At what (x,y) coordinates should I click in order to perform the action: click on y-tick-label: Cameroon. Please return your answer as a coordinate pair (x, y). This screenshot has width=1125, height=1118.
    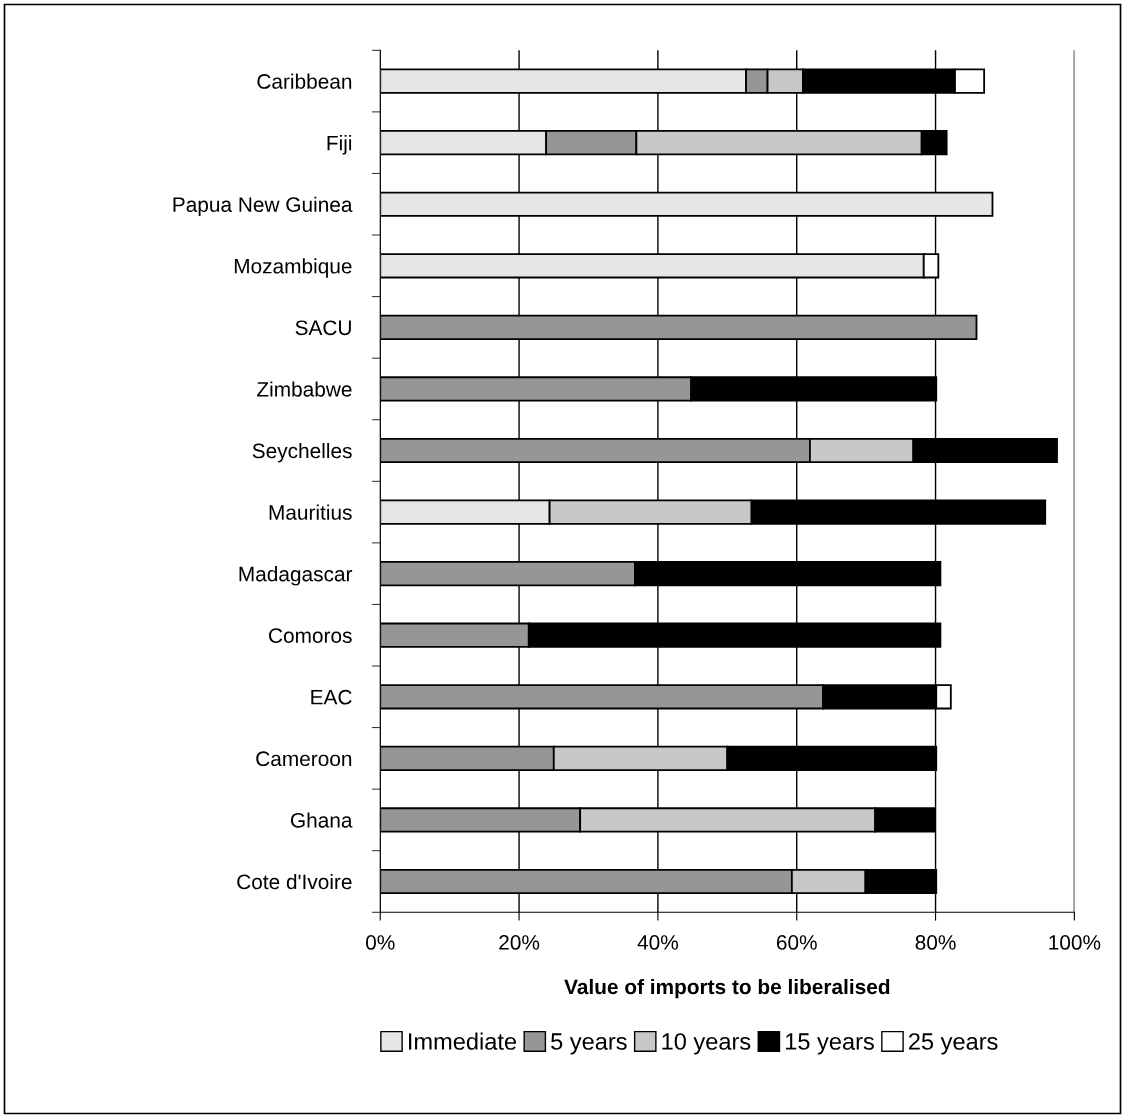
    Looking at the image, I should click on (304, 759).